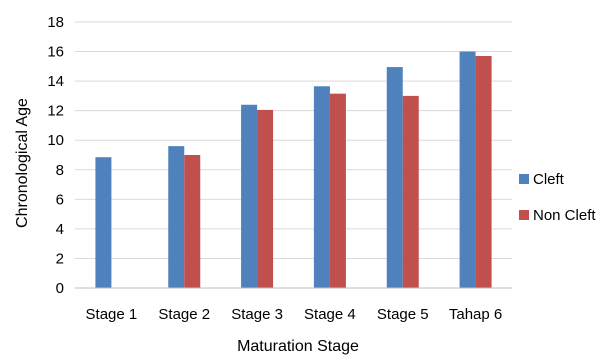 The height and width of the screenshot is (356, 613). What do you see at coordinates (60, 229) in the screenshot?
I see `y-tick-label: 4` at bounding box center [60, 229].